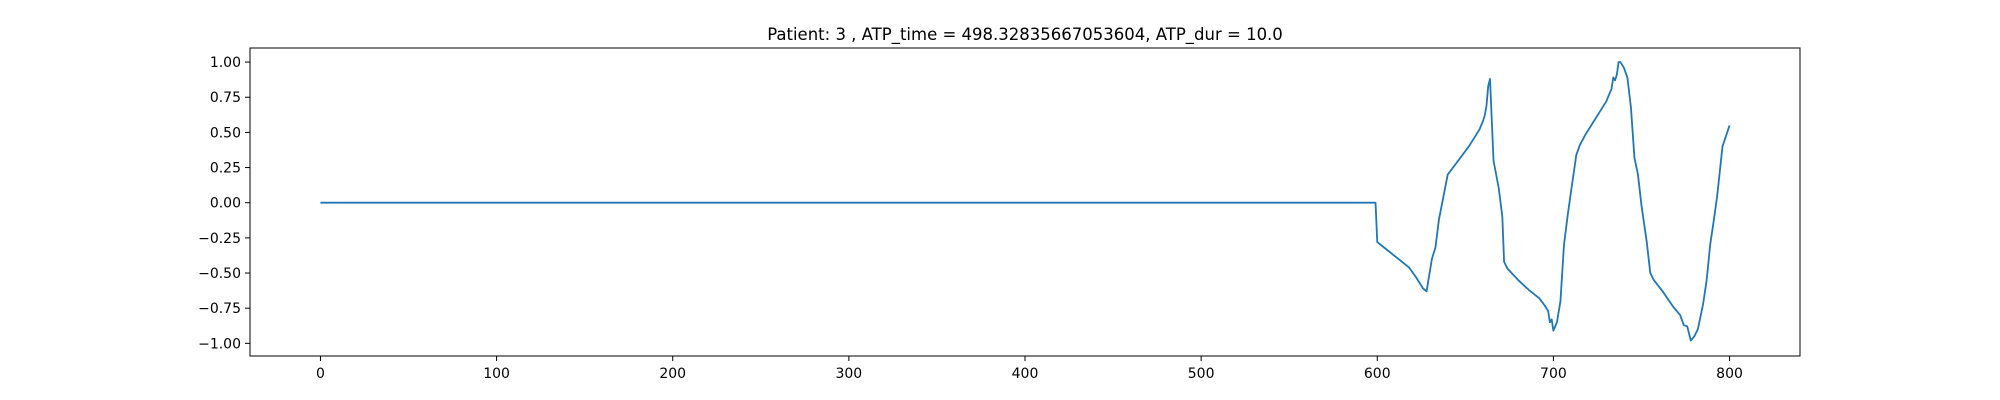 The image size is (2000, 400). I want to click on x-tick-label: 800, so click(1729, 374).